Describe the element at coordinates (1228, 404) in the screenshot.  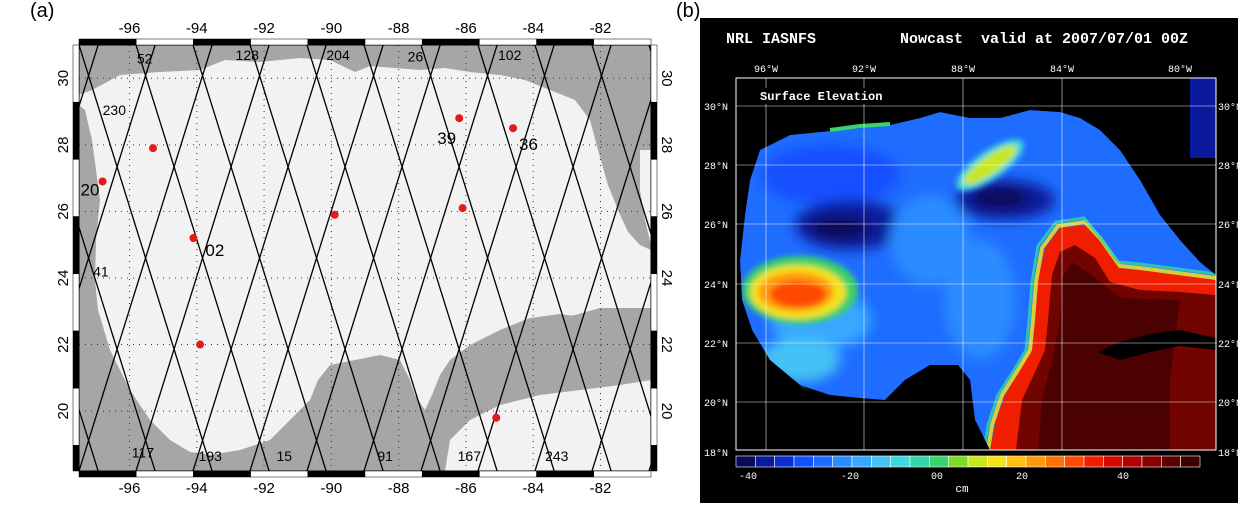
I see `lat-tick-right: 20°N` at that location.